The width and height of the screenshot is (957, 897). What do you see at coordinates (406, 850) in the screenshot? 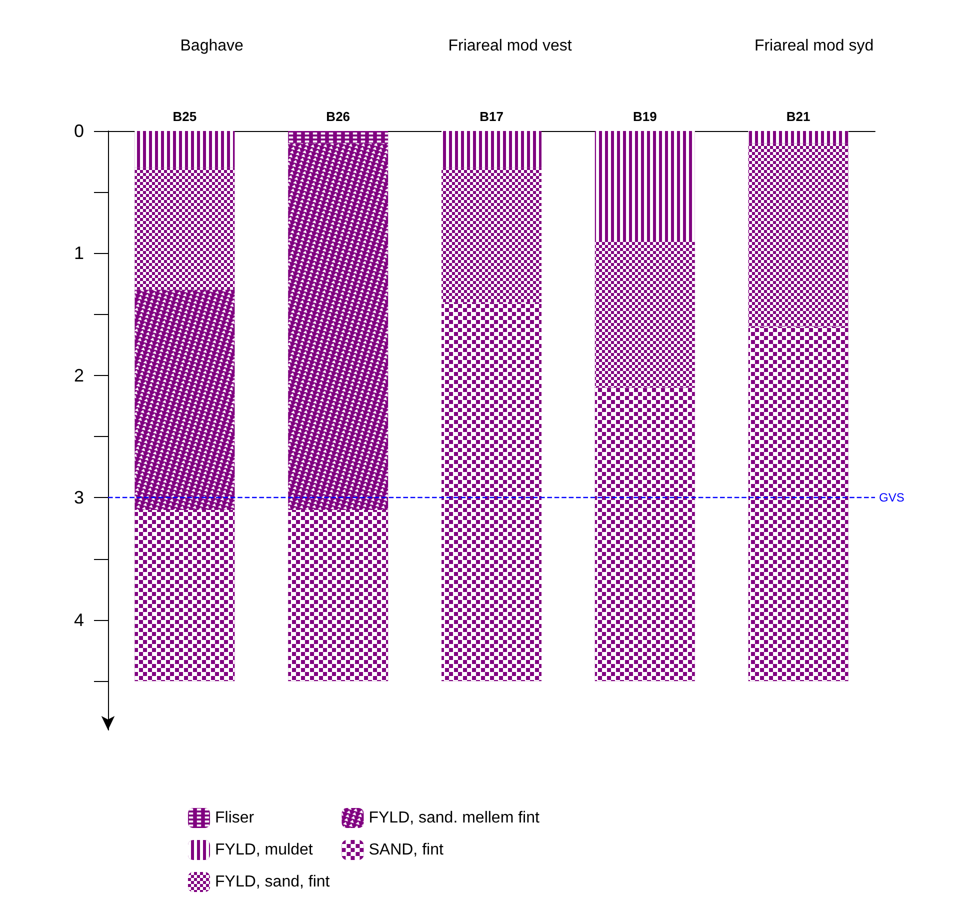
I see `legend-label: SAND, fint` at bounding box center [406, 850].